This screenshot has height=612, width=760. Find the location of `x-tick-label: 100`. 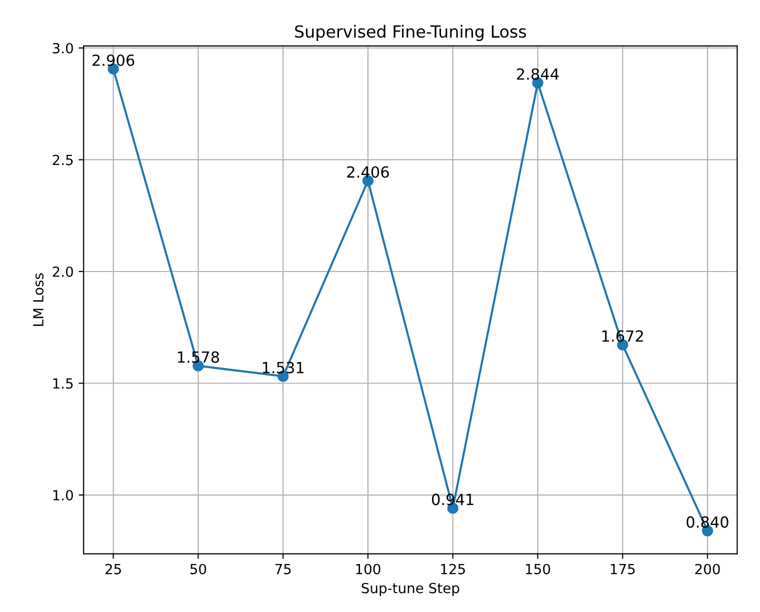

x-tick-label: 100 is located at coordinates (368, 569).